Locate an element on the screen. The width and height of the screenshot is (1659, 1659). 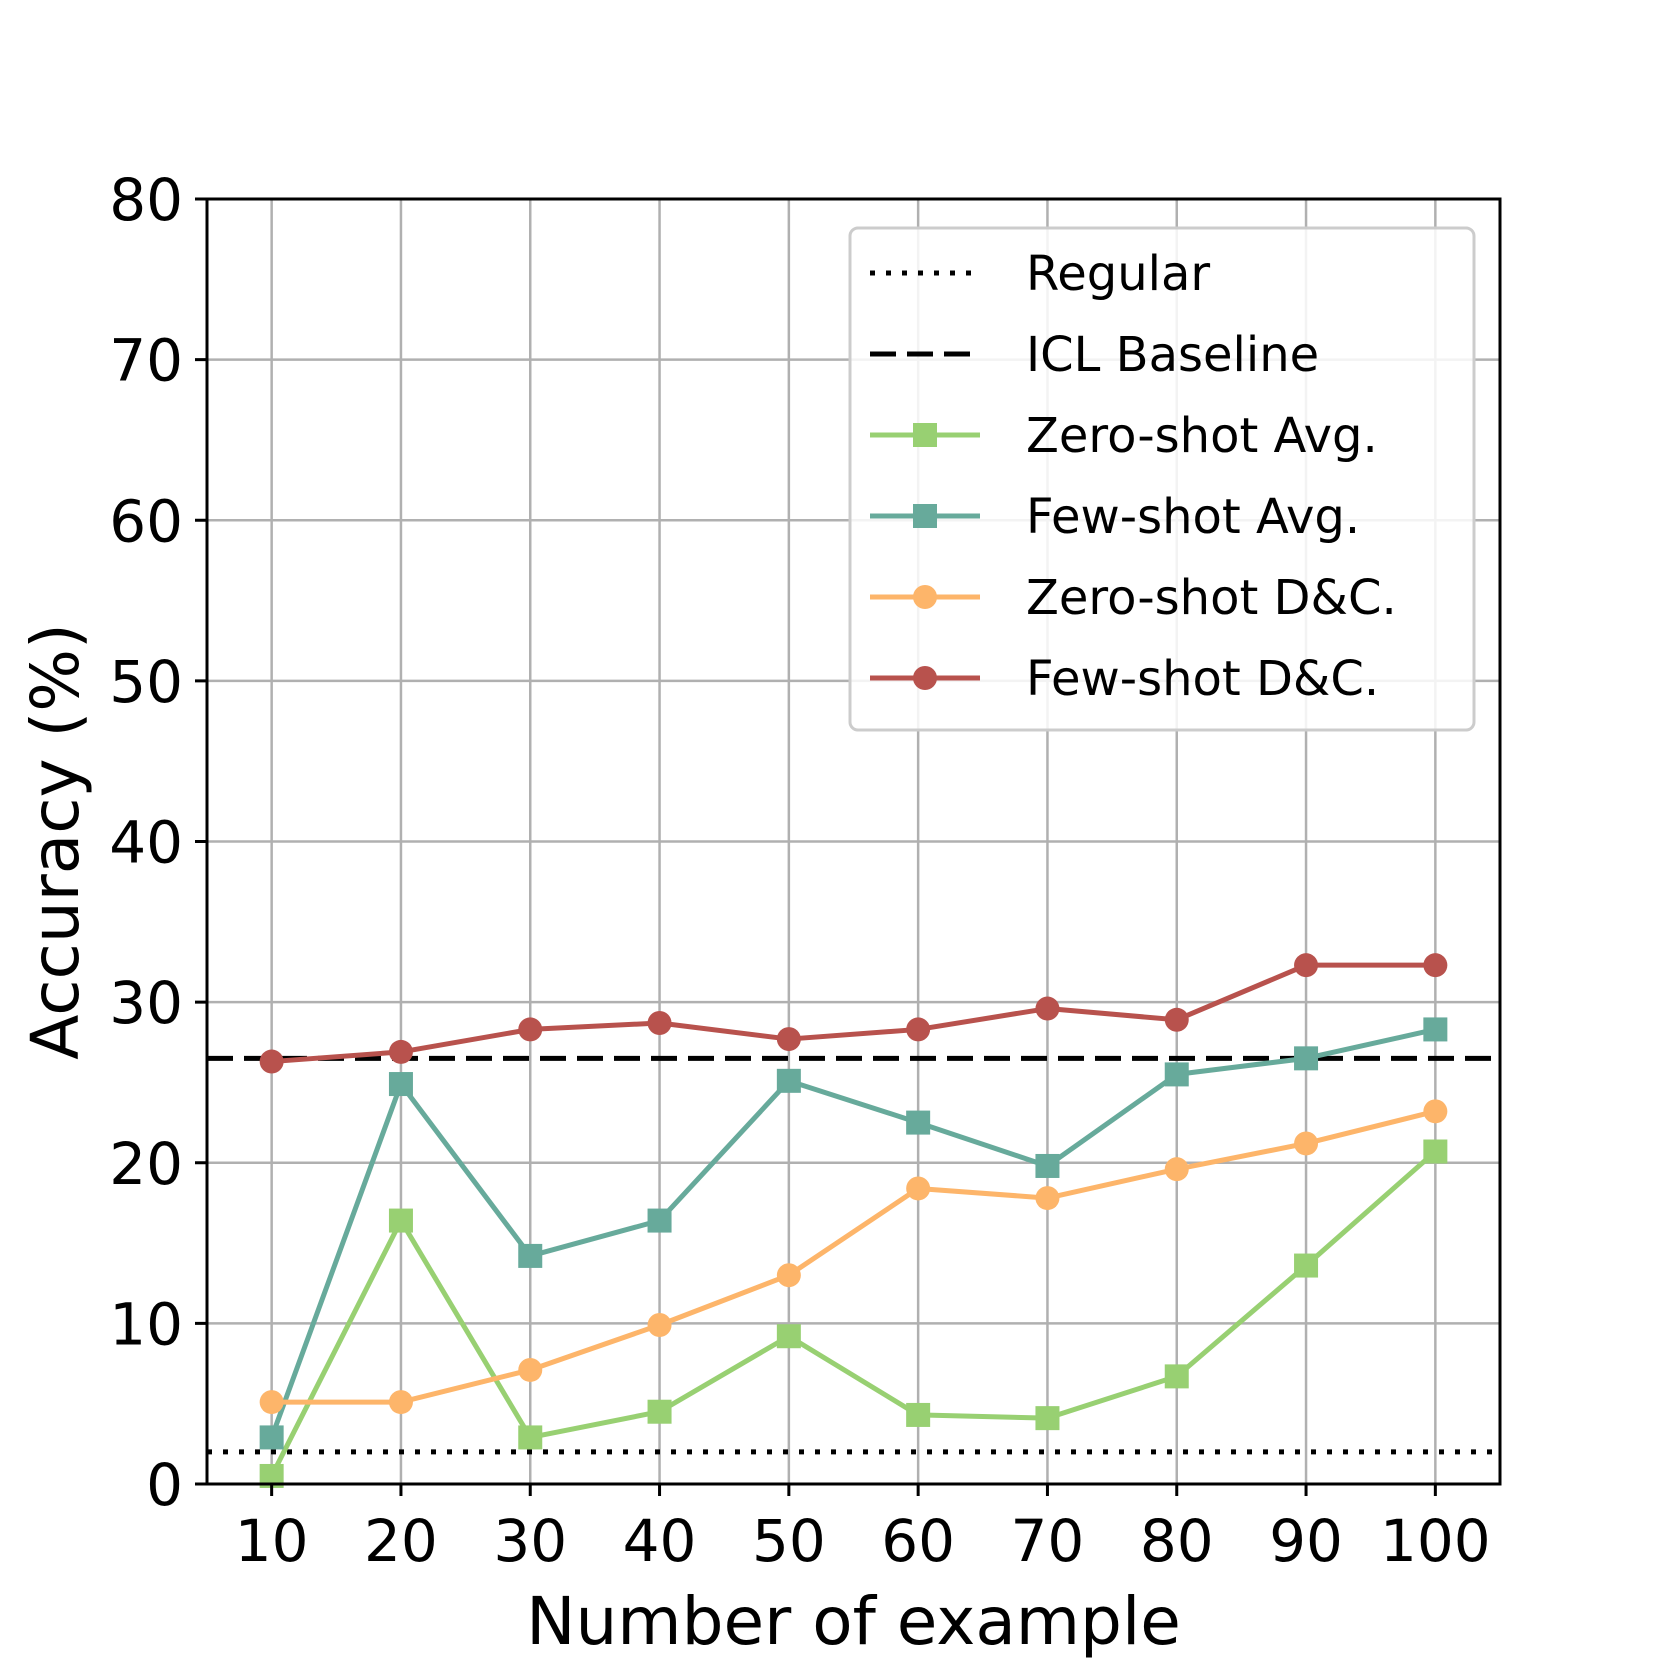
x-tick-label: 100 is located at coordinates (1435, 1541).